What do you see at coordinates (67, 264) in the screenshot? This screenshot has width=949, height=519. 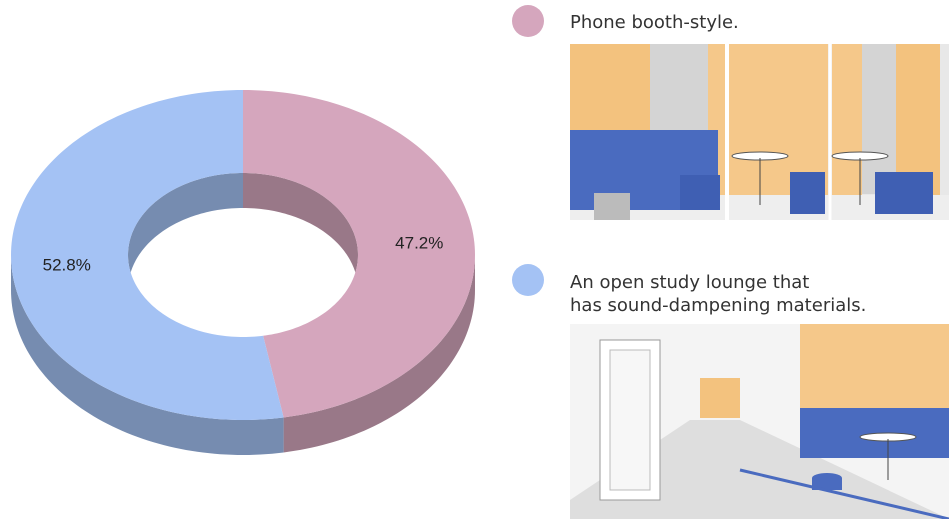 I see `slice-label: 52.8%` at bounding box center [67, 264].